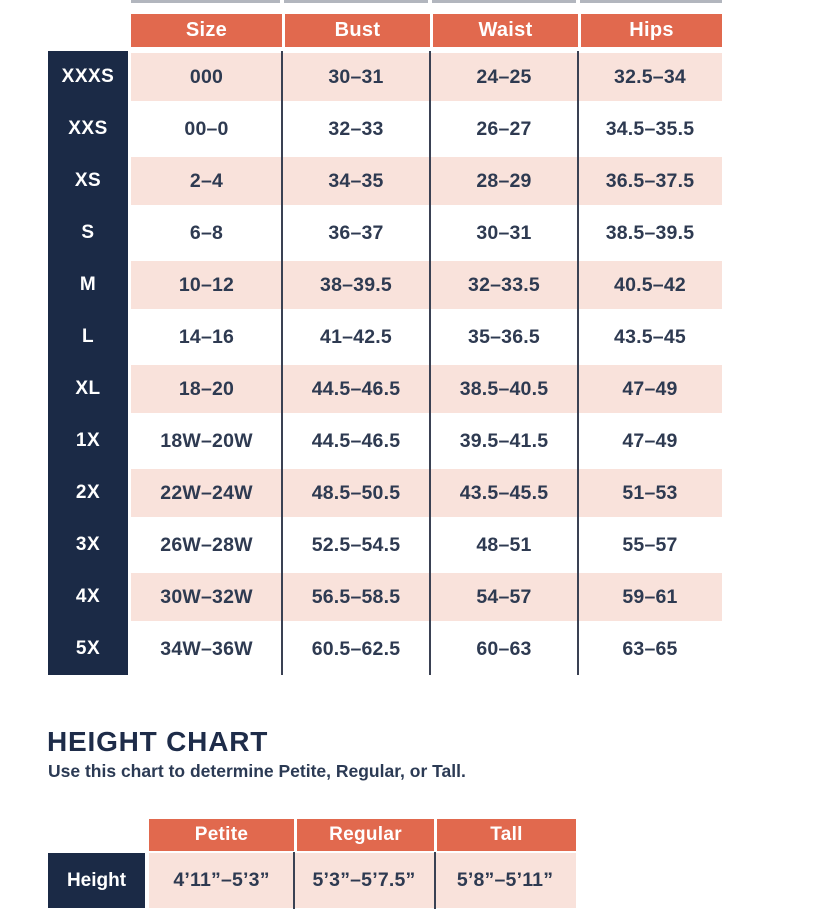 This screenshot has width=828, height=922. What do you see at coordinates (88, 336) in the screenshot?
I see `row-label: L` at bounding box center [88, 336].